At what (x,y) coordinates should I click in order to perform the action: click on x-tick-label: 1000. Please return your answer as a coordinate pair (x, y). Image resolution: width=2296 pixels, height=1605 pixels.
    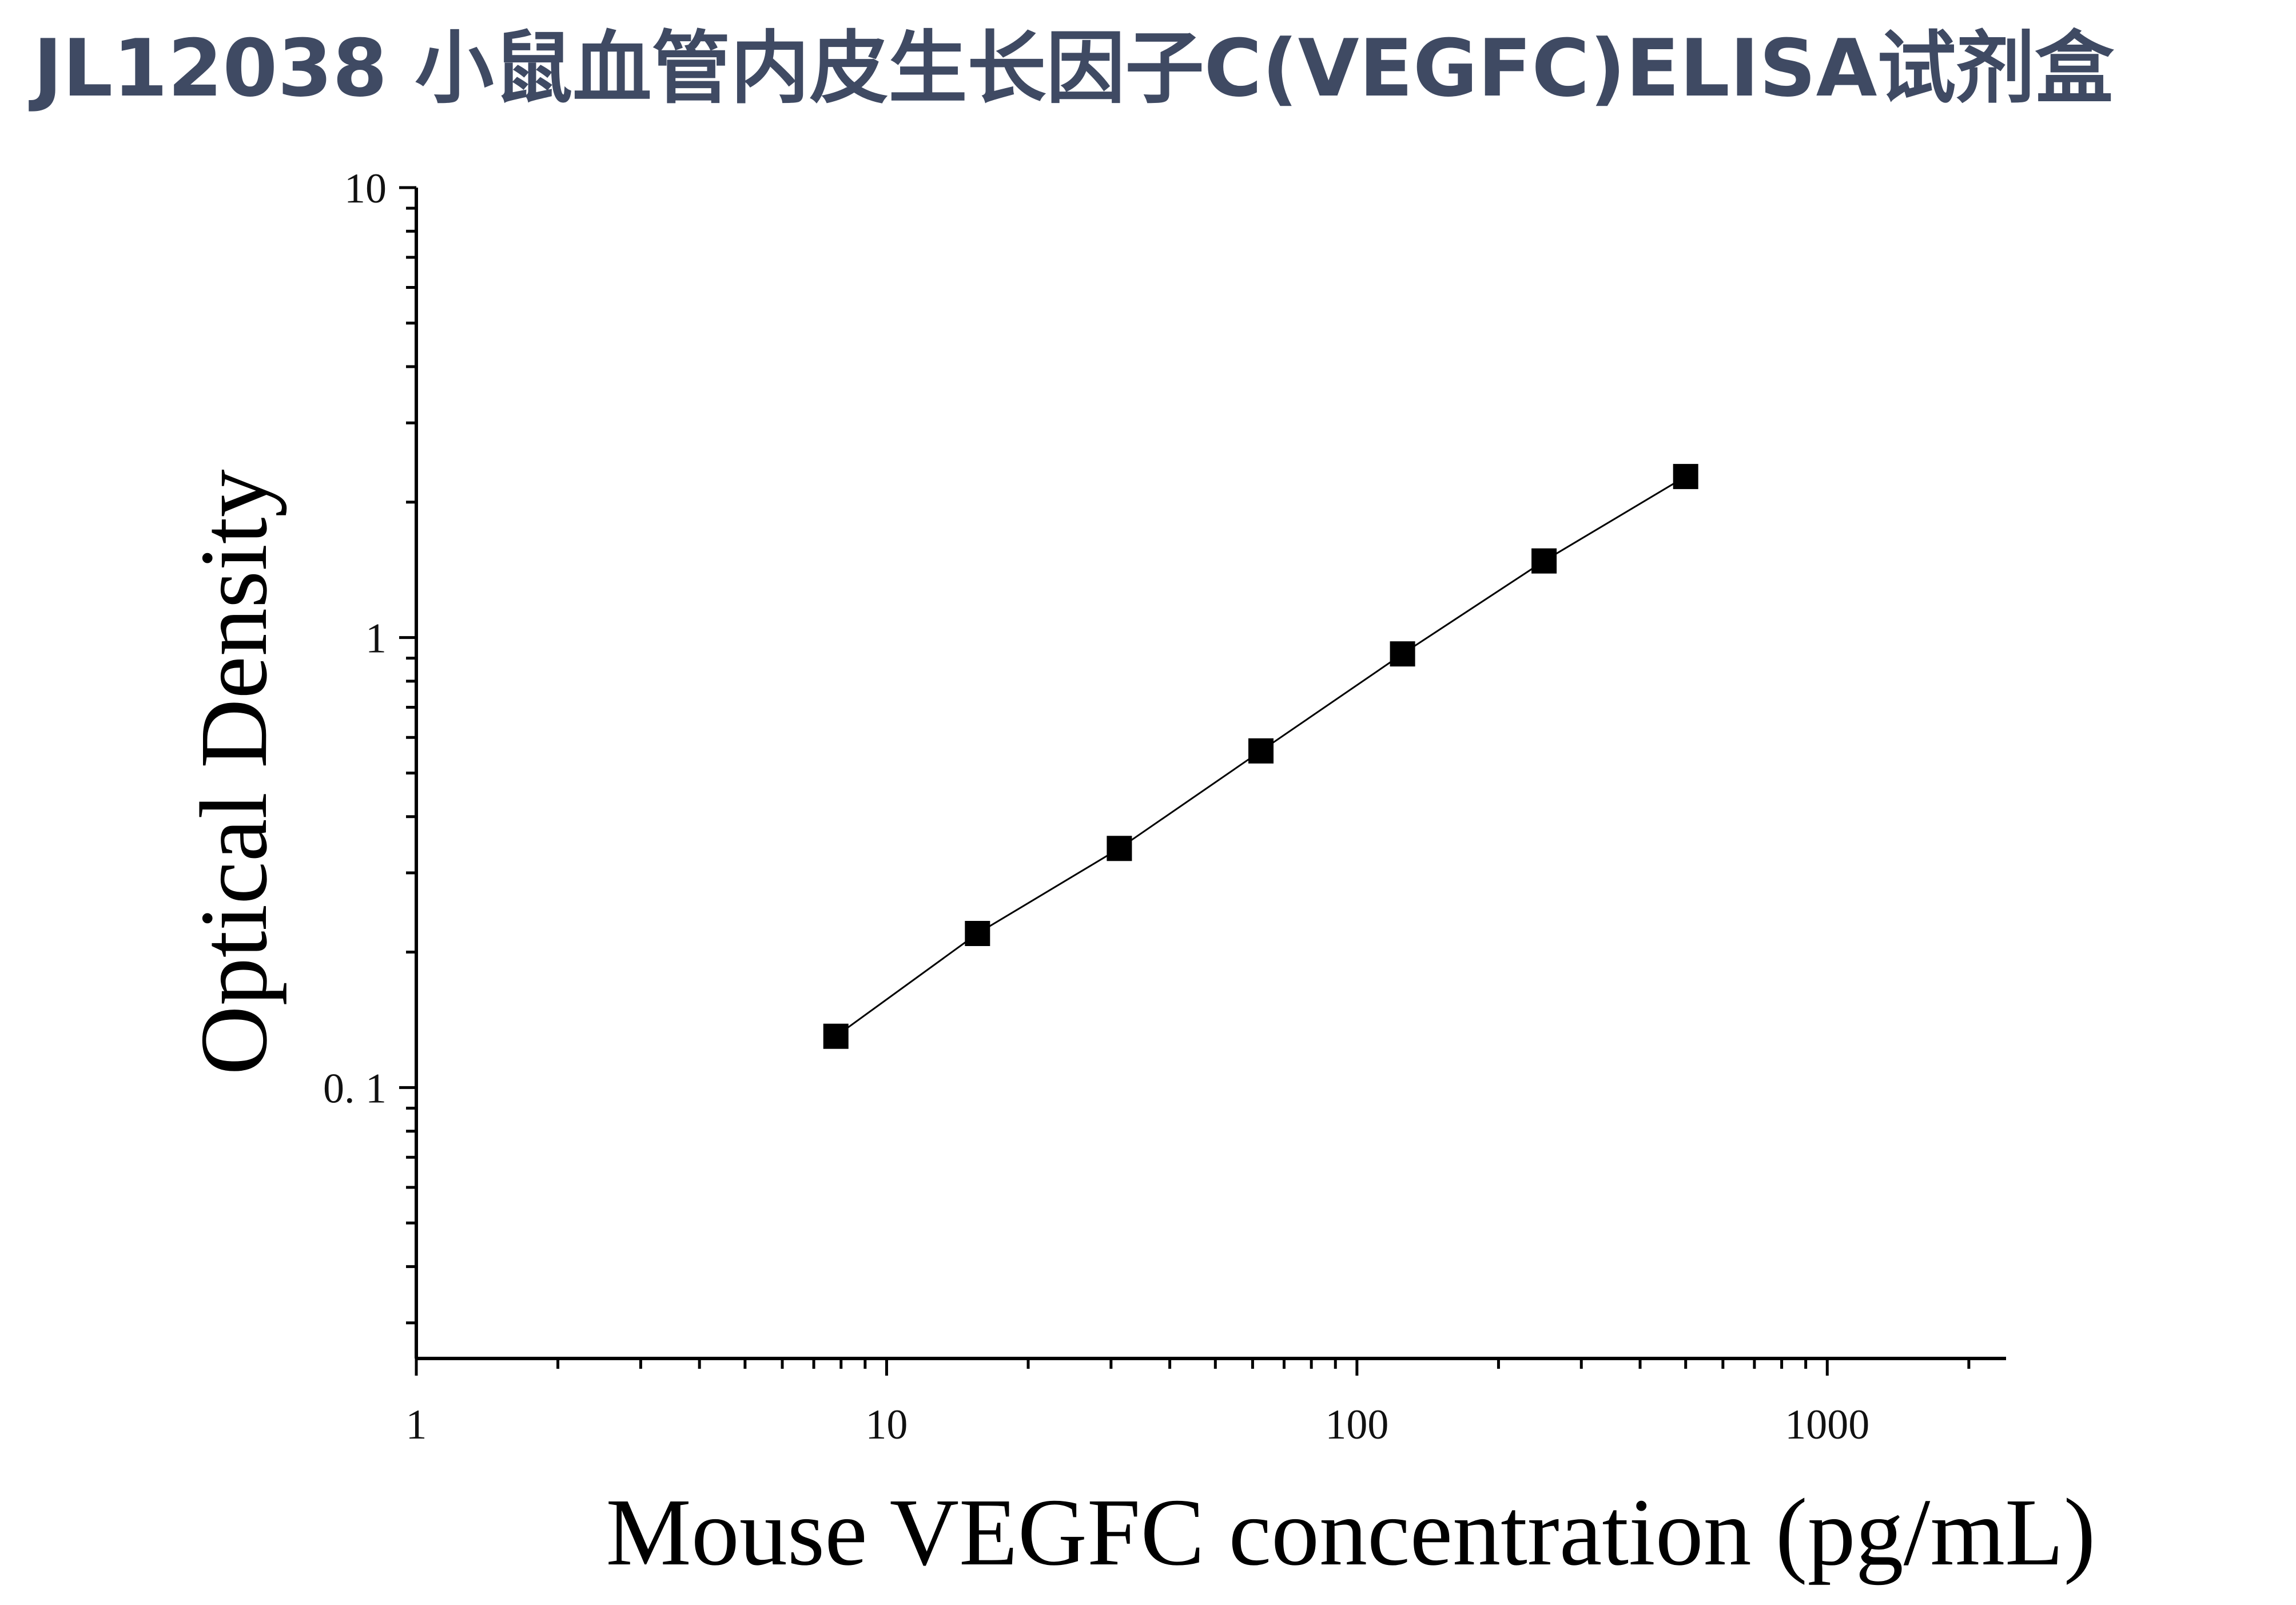
    Looking at the image, I should click on (1827, 1424).